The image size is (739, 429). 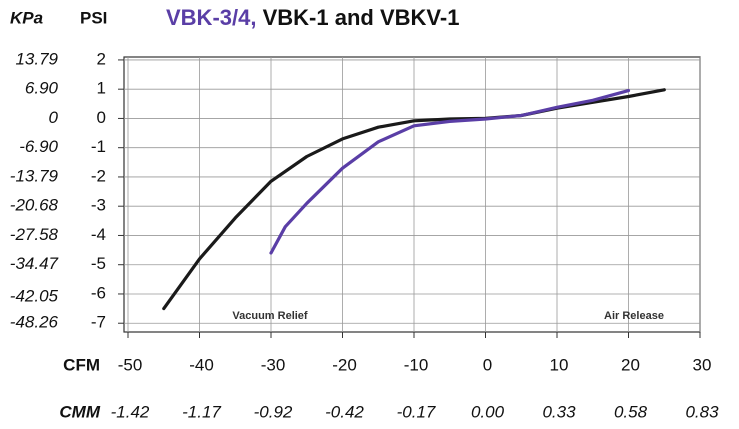 I want to click on x2-tick-label: -1.17, so click(x=201, y=411).